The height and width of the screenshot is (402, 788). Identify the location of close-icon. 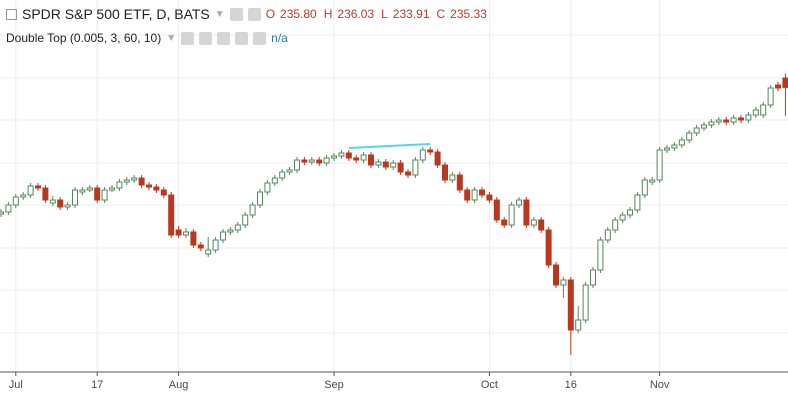
(254, 14).